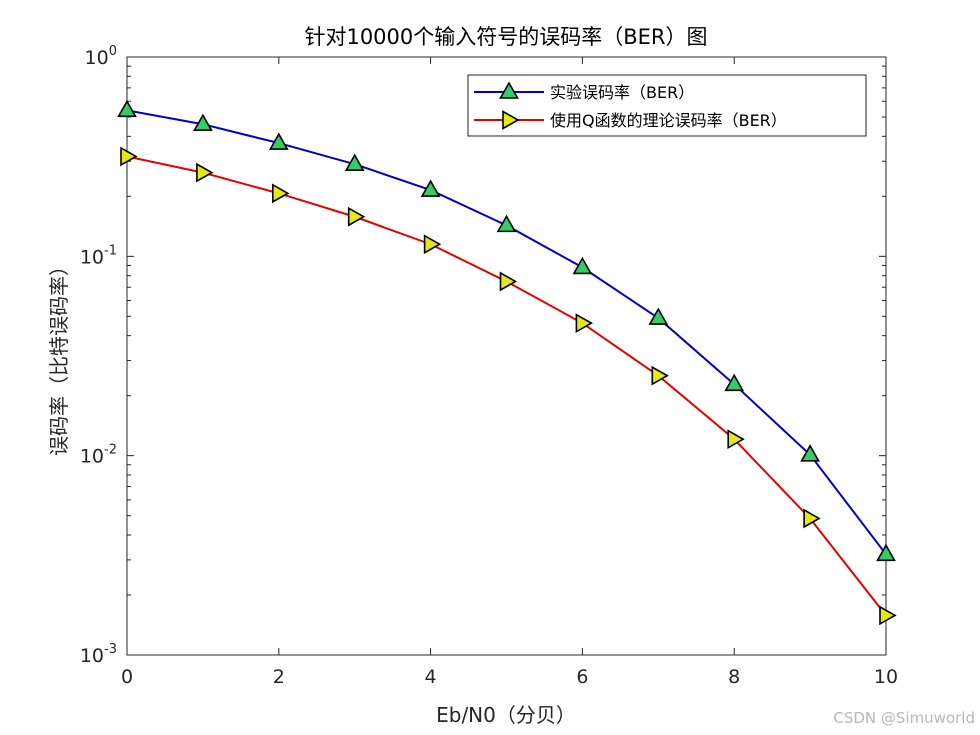 This screenshot has width=980, height=735. I want to click on x-tick-label: 6, so click(582, 677).